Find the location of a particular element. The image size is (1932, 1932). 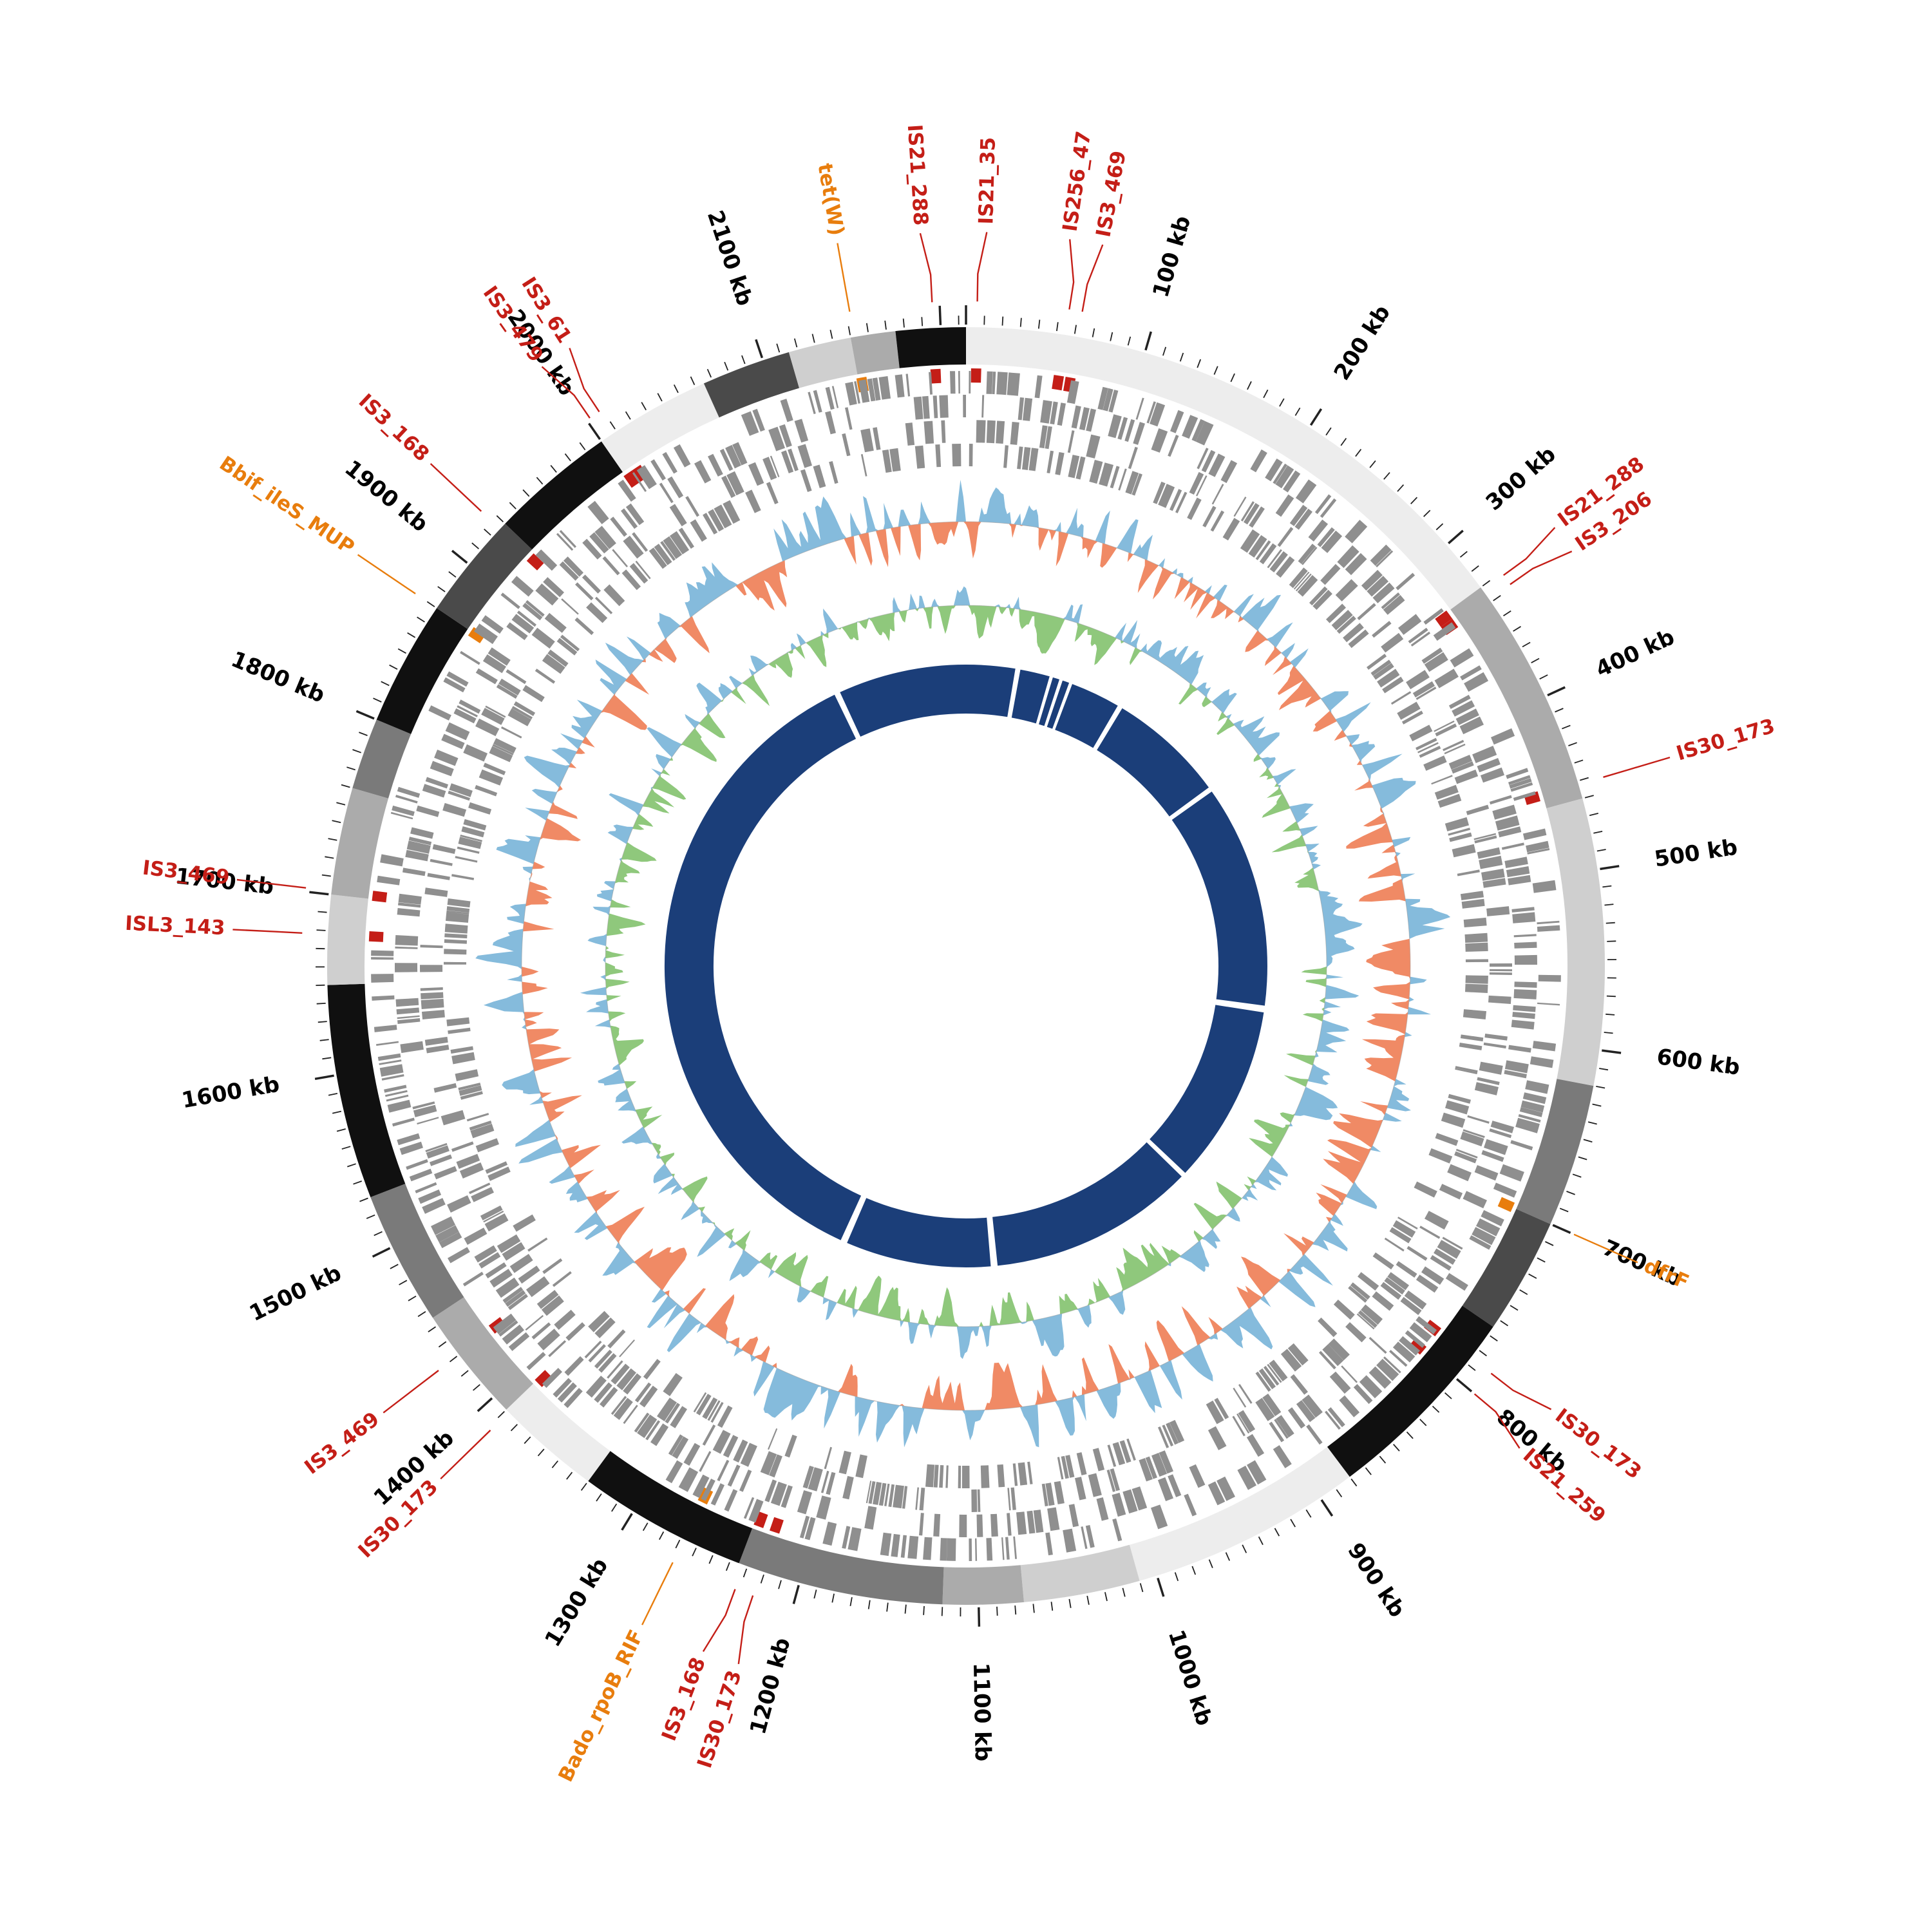

is-annotation-label: IS21_35 is located at coordinates (987, 181).